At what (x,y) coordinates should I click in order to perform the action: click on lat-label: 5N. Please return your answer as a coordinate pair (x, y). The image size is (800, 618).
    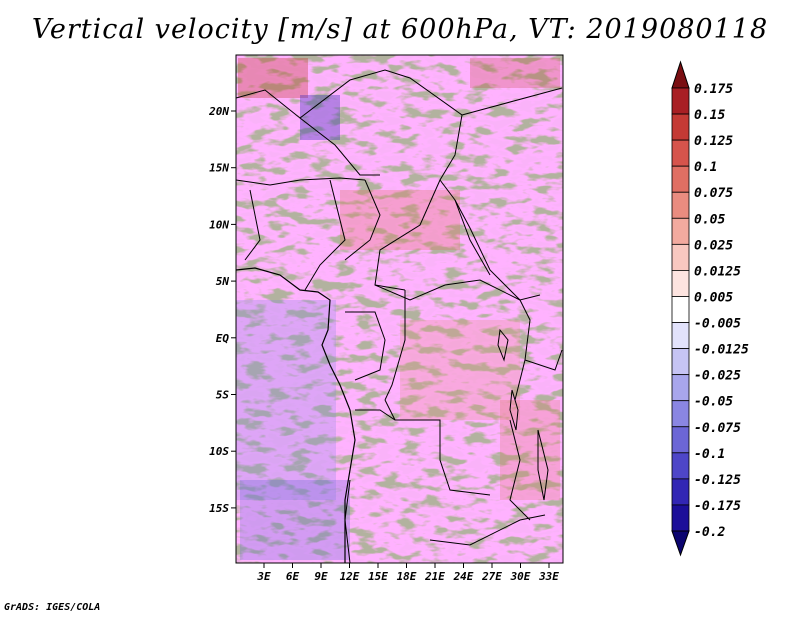
    Looking at the image, I should click on (223, 281).